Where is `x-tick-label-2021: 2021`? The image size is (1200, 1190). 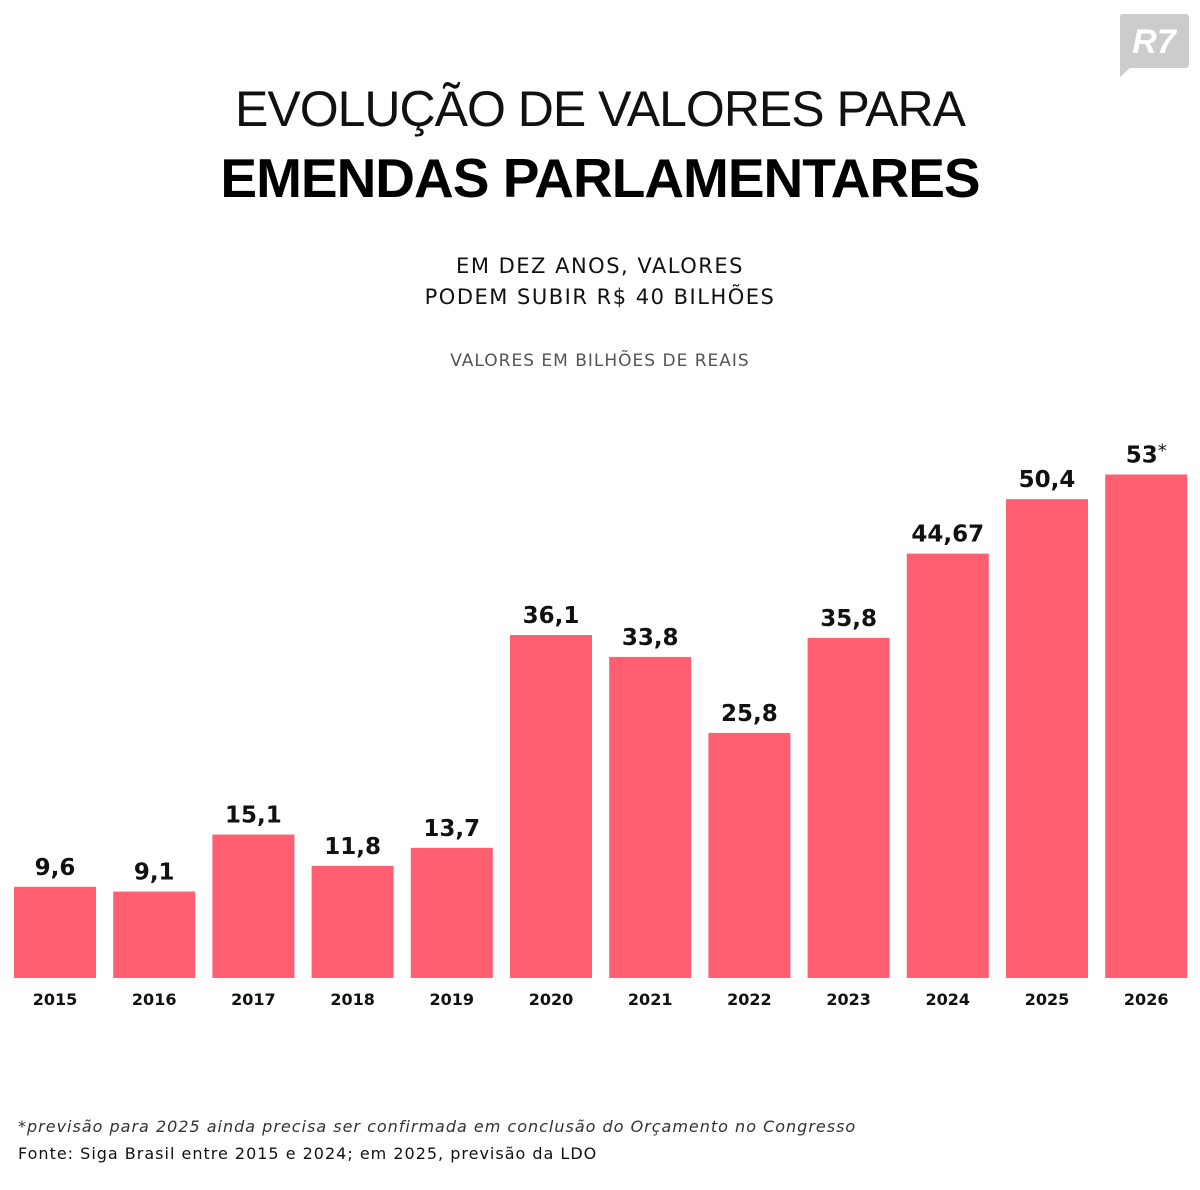 x-tick-label-2021: 2021 is located at coordinates (650, 999).